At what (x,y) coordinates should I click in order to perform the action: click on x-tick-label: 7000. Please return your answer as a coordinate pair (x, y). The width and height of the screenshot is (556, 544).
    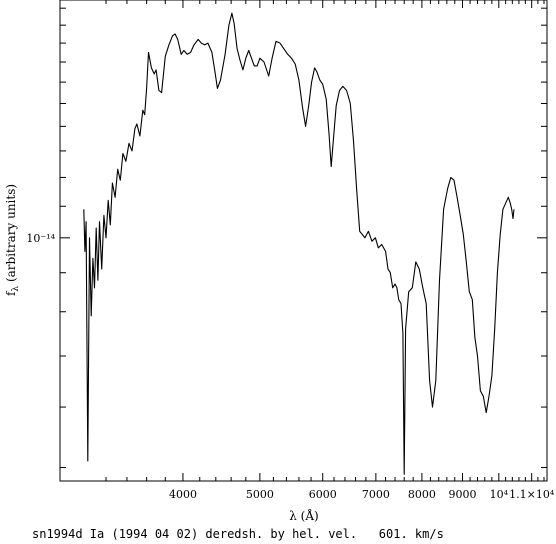
    Looking at the image, I should click on (376, 494).